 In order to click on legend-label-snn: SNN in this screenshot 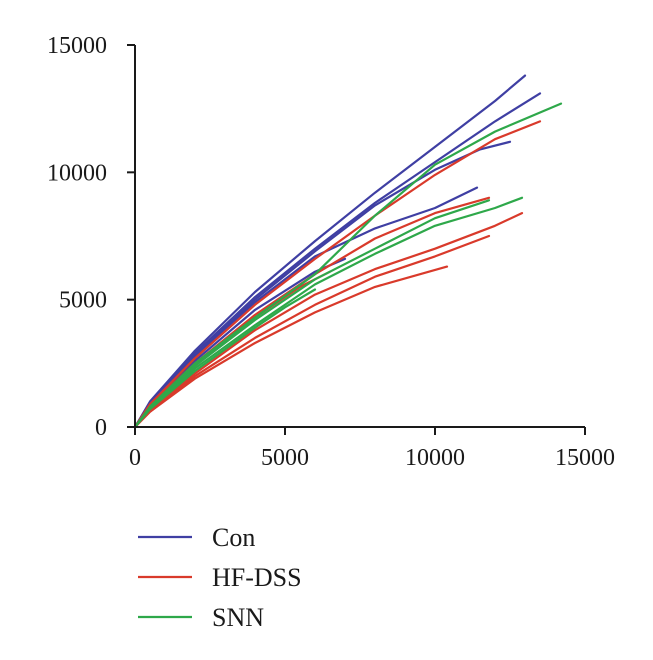, I will do `click(238, 617)`.